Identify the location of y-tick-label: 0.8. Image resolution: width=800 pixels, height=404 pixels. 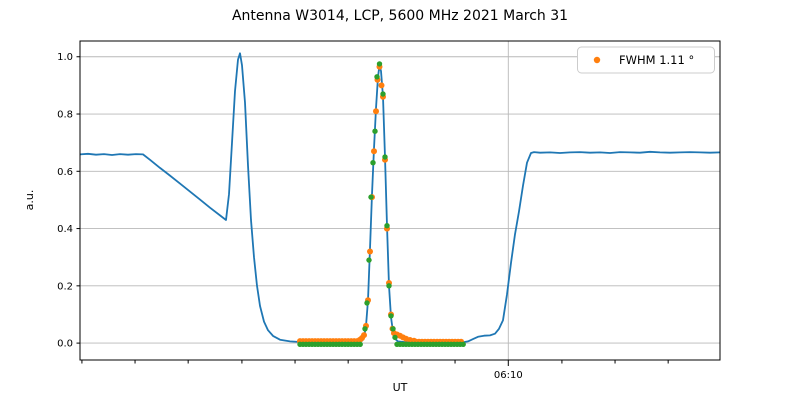
(65, 115).